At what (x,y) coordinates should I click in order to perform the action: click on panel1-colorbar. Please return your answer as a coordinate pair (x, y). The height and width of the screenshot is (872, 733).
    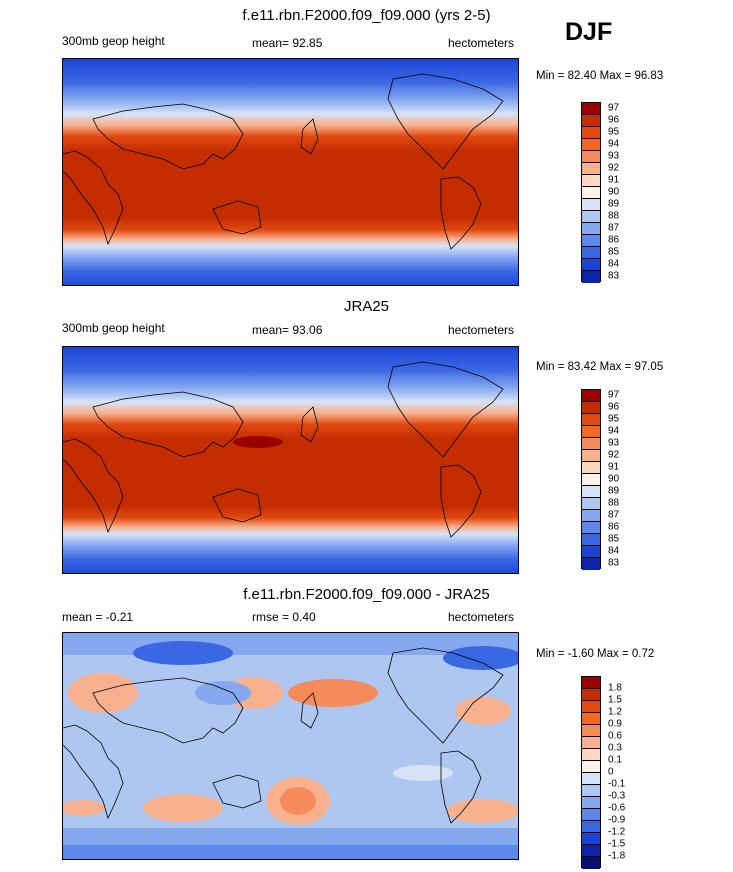
    Looking at the image, I should click on (591, 192).